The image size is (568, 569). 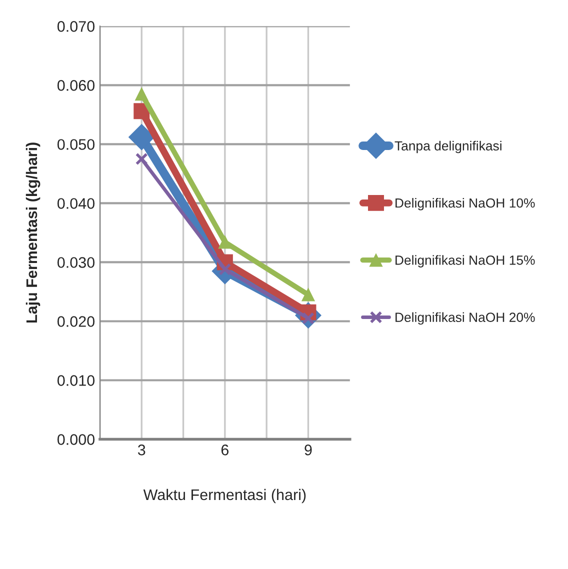 I want to click on y-tick-label: 0.070, so click(x=76, y=26).